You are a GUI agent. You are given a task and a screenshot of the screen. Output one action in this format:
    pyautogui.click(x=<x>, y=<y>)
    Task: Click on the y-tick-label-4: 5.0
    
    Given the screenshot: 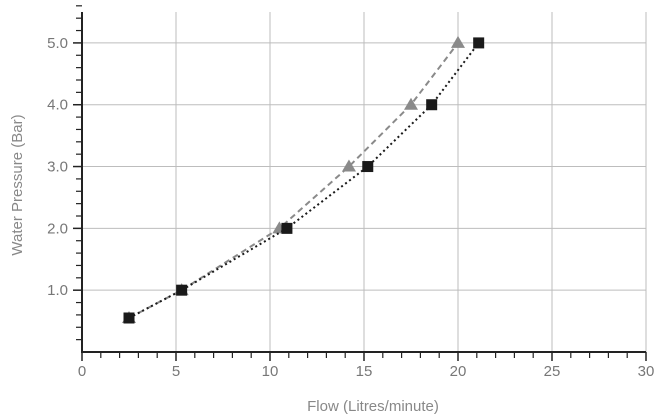 What is the action you would take?
    pyautogui.click(x=57, y=43)
    